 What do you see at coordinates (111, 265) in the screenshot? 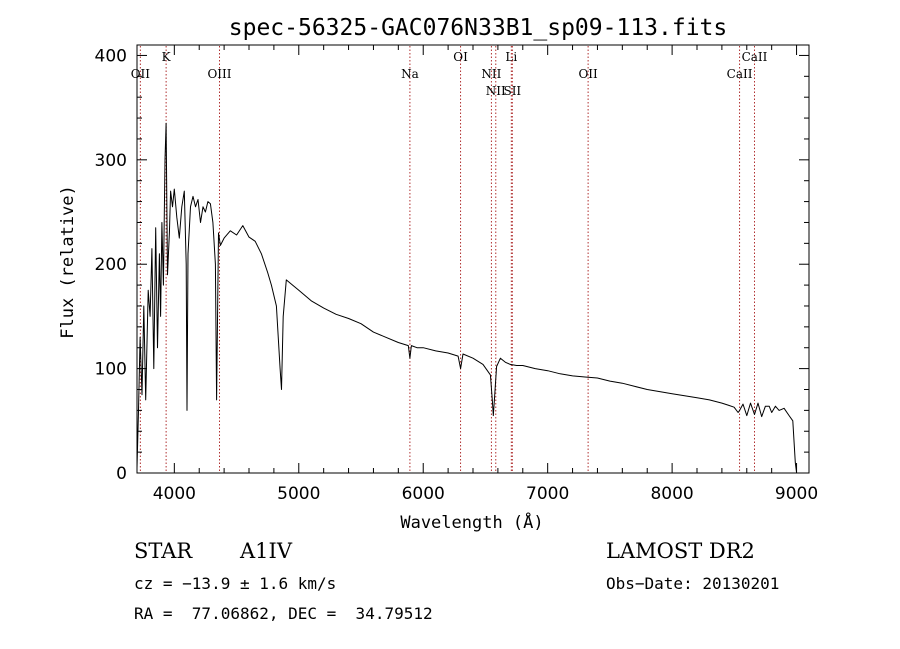
I see `y-tick-label-2: 200` at bounding box center [111, 265].